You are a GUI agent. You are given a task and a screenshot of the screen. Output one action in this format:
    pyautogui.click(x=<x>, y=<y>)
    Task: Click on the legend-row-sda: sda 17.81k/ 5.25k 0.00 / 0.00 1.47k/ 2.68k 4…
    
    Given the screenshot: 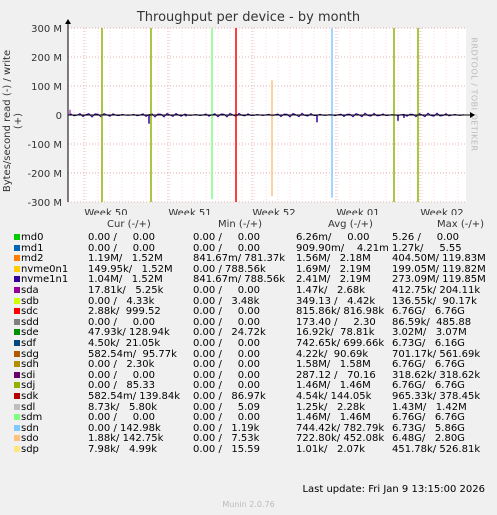 What is the action you would take?
    pyautogui.click(x=248, y=290)
    